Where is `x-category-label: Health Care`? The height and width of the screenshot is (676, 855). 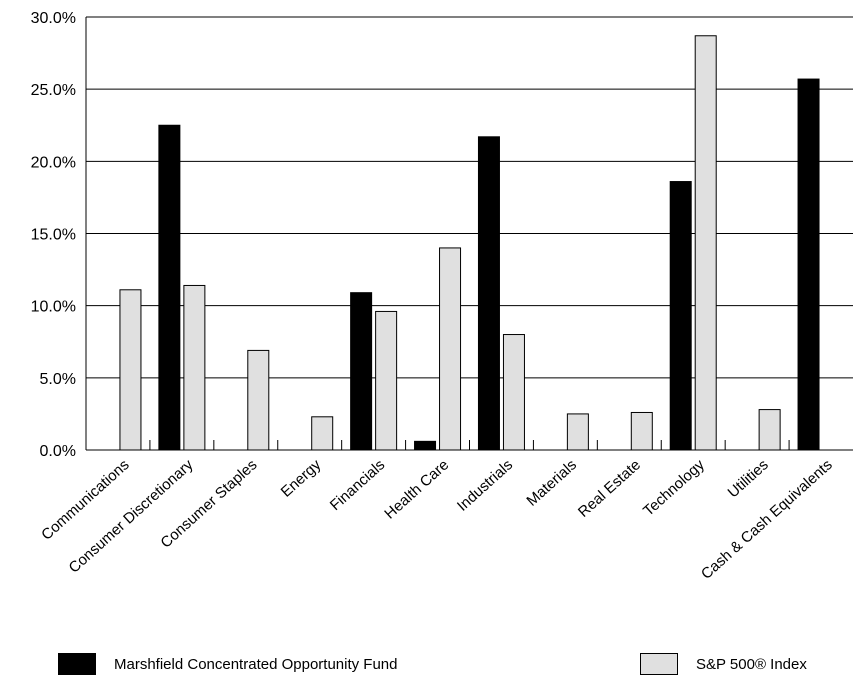
x-category-label: Health Care is located at coordinates (416, 489).